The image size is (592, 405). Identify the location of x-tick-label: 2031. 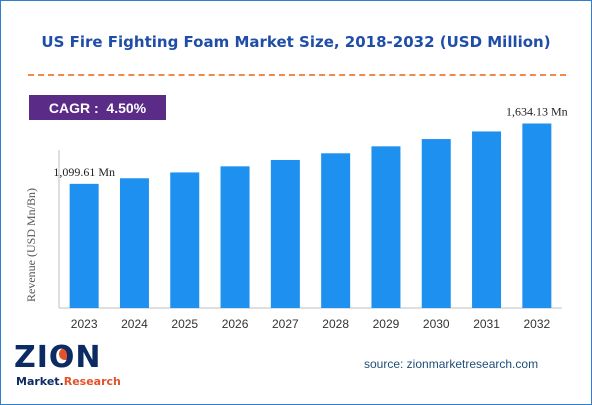
(486, 324).